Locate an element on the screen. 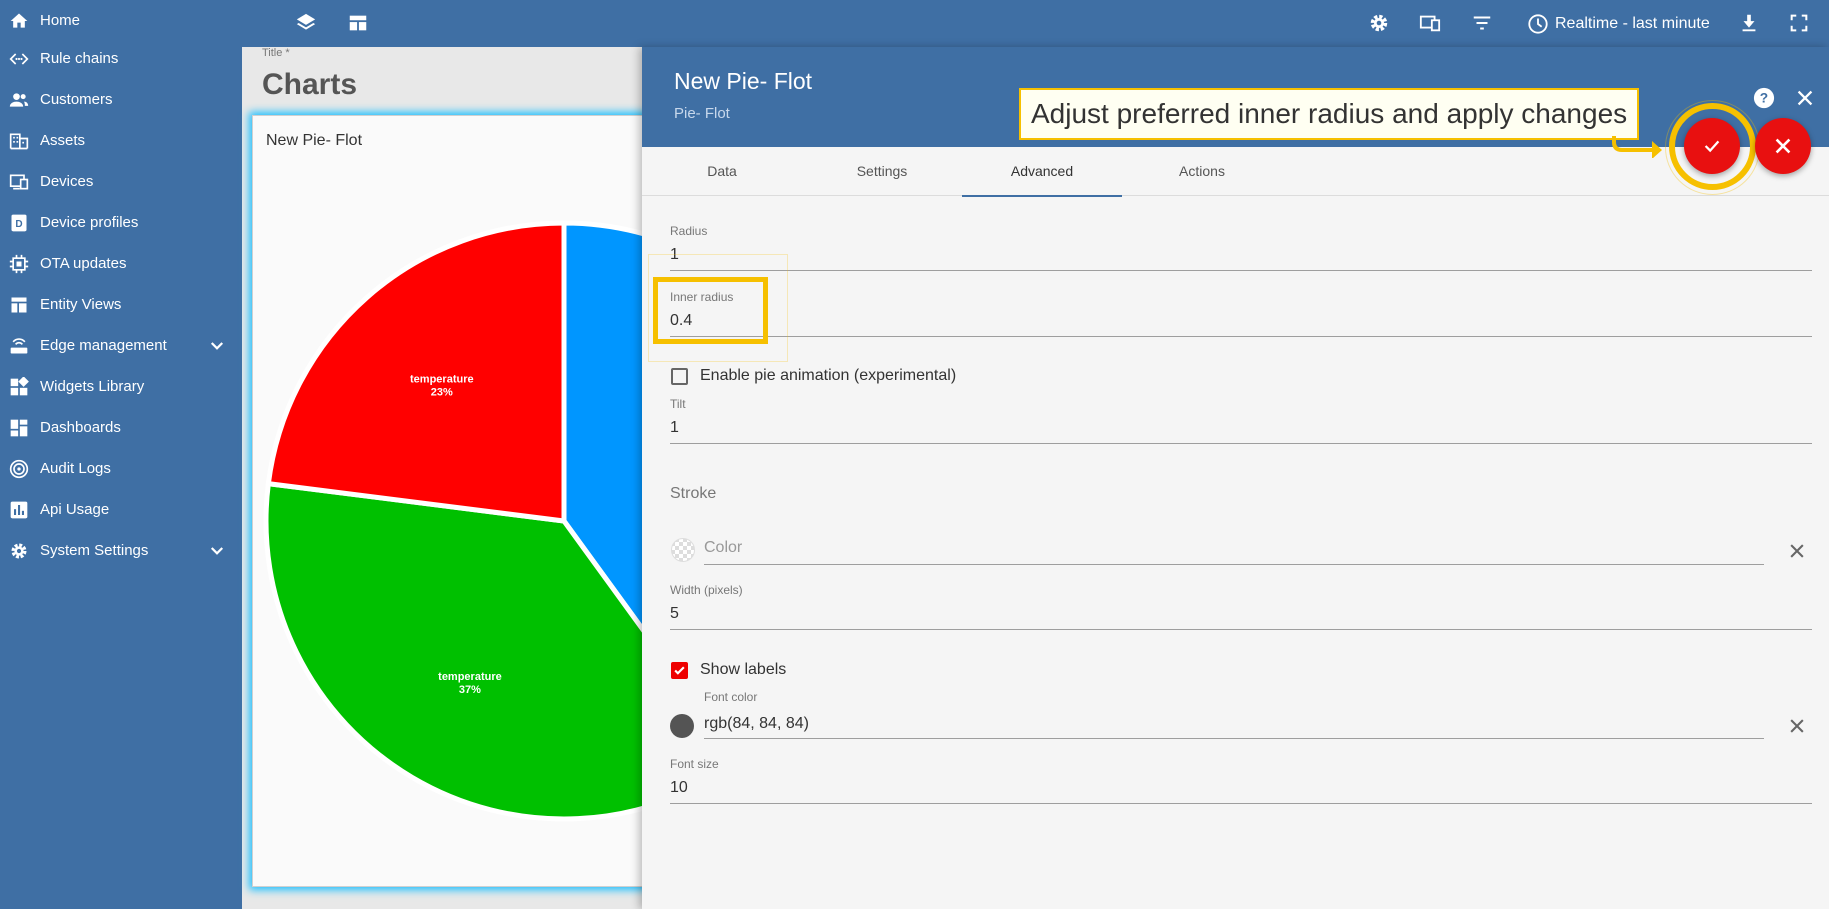 This screenshot has height=909, width=1829. radius-label: Radius is located at coordinates (689, 231).